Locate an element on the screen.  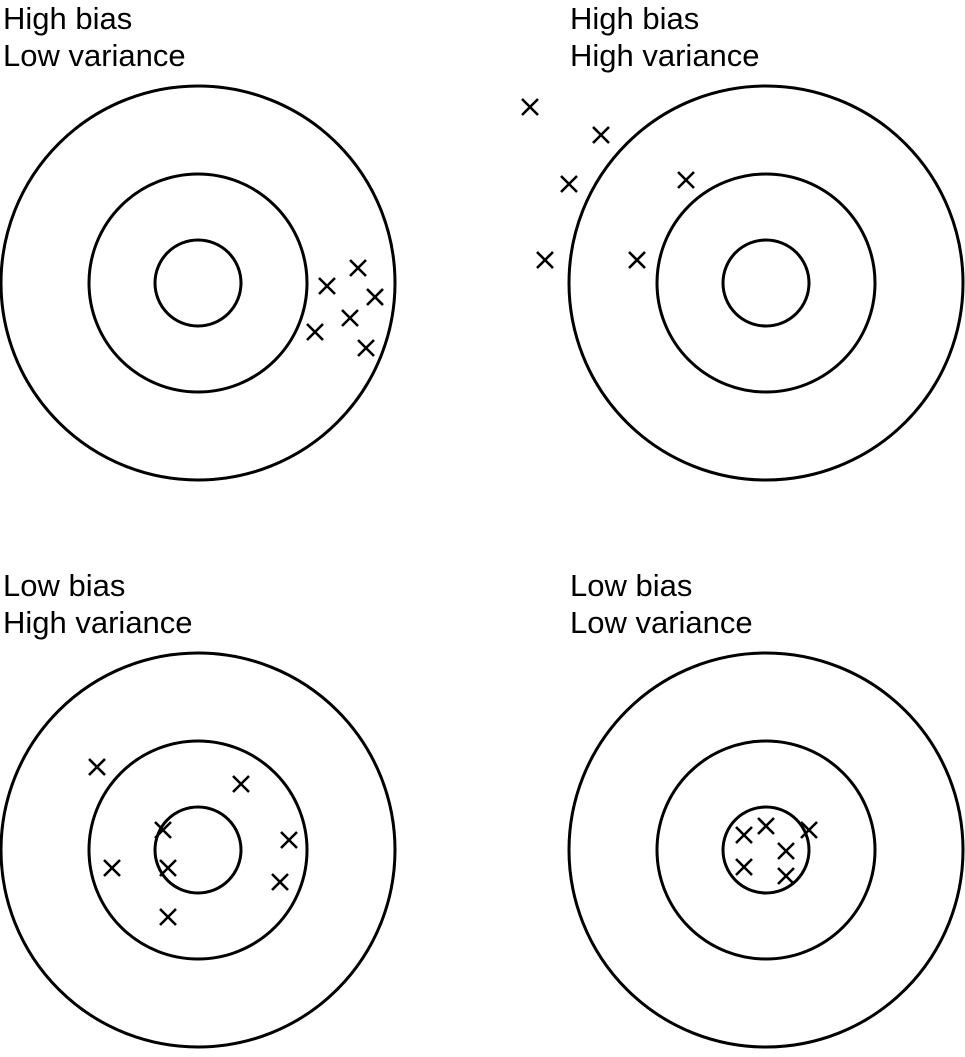
panel-label: Low bias High variance is located at coordinates (98, 604).